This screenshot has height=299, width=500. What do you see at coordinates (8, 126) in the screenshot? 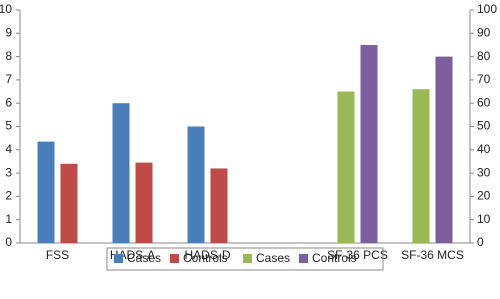
I see `y-tick-label: 5` at bounding box center [8, 126].